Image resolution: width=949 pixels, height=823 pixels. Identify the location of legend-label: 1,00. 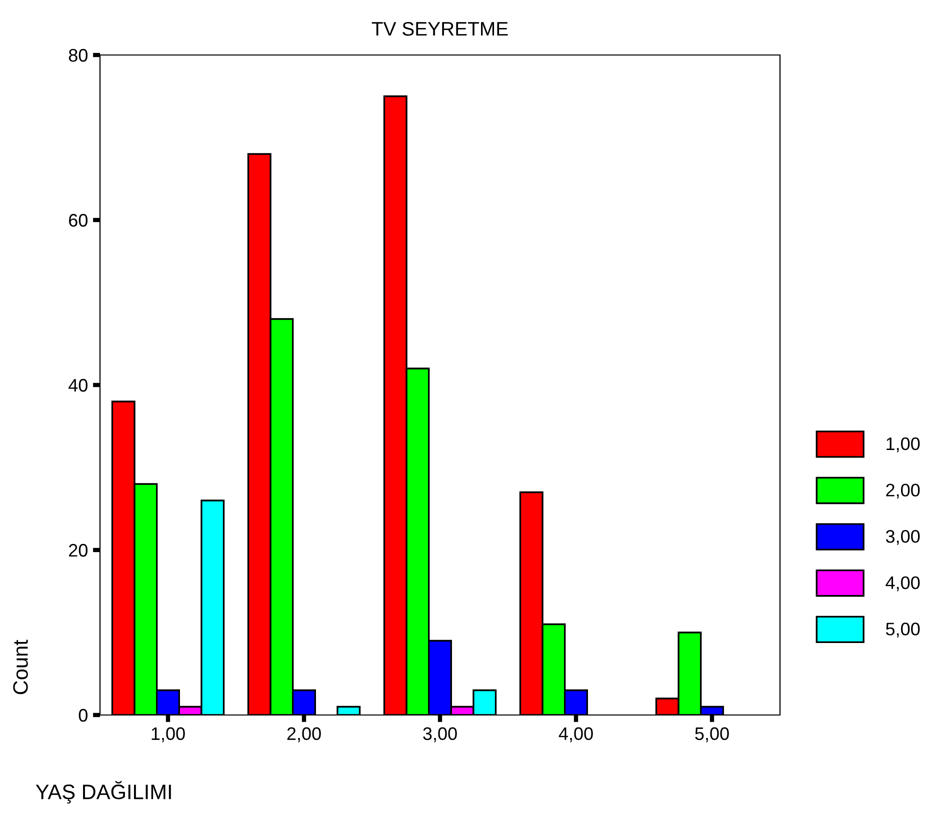
(903, 444).